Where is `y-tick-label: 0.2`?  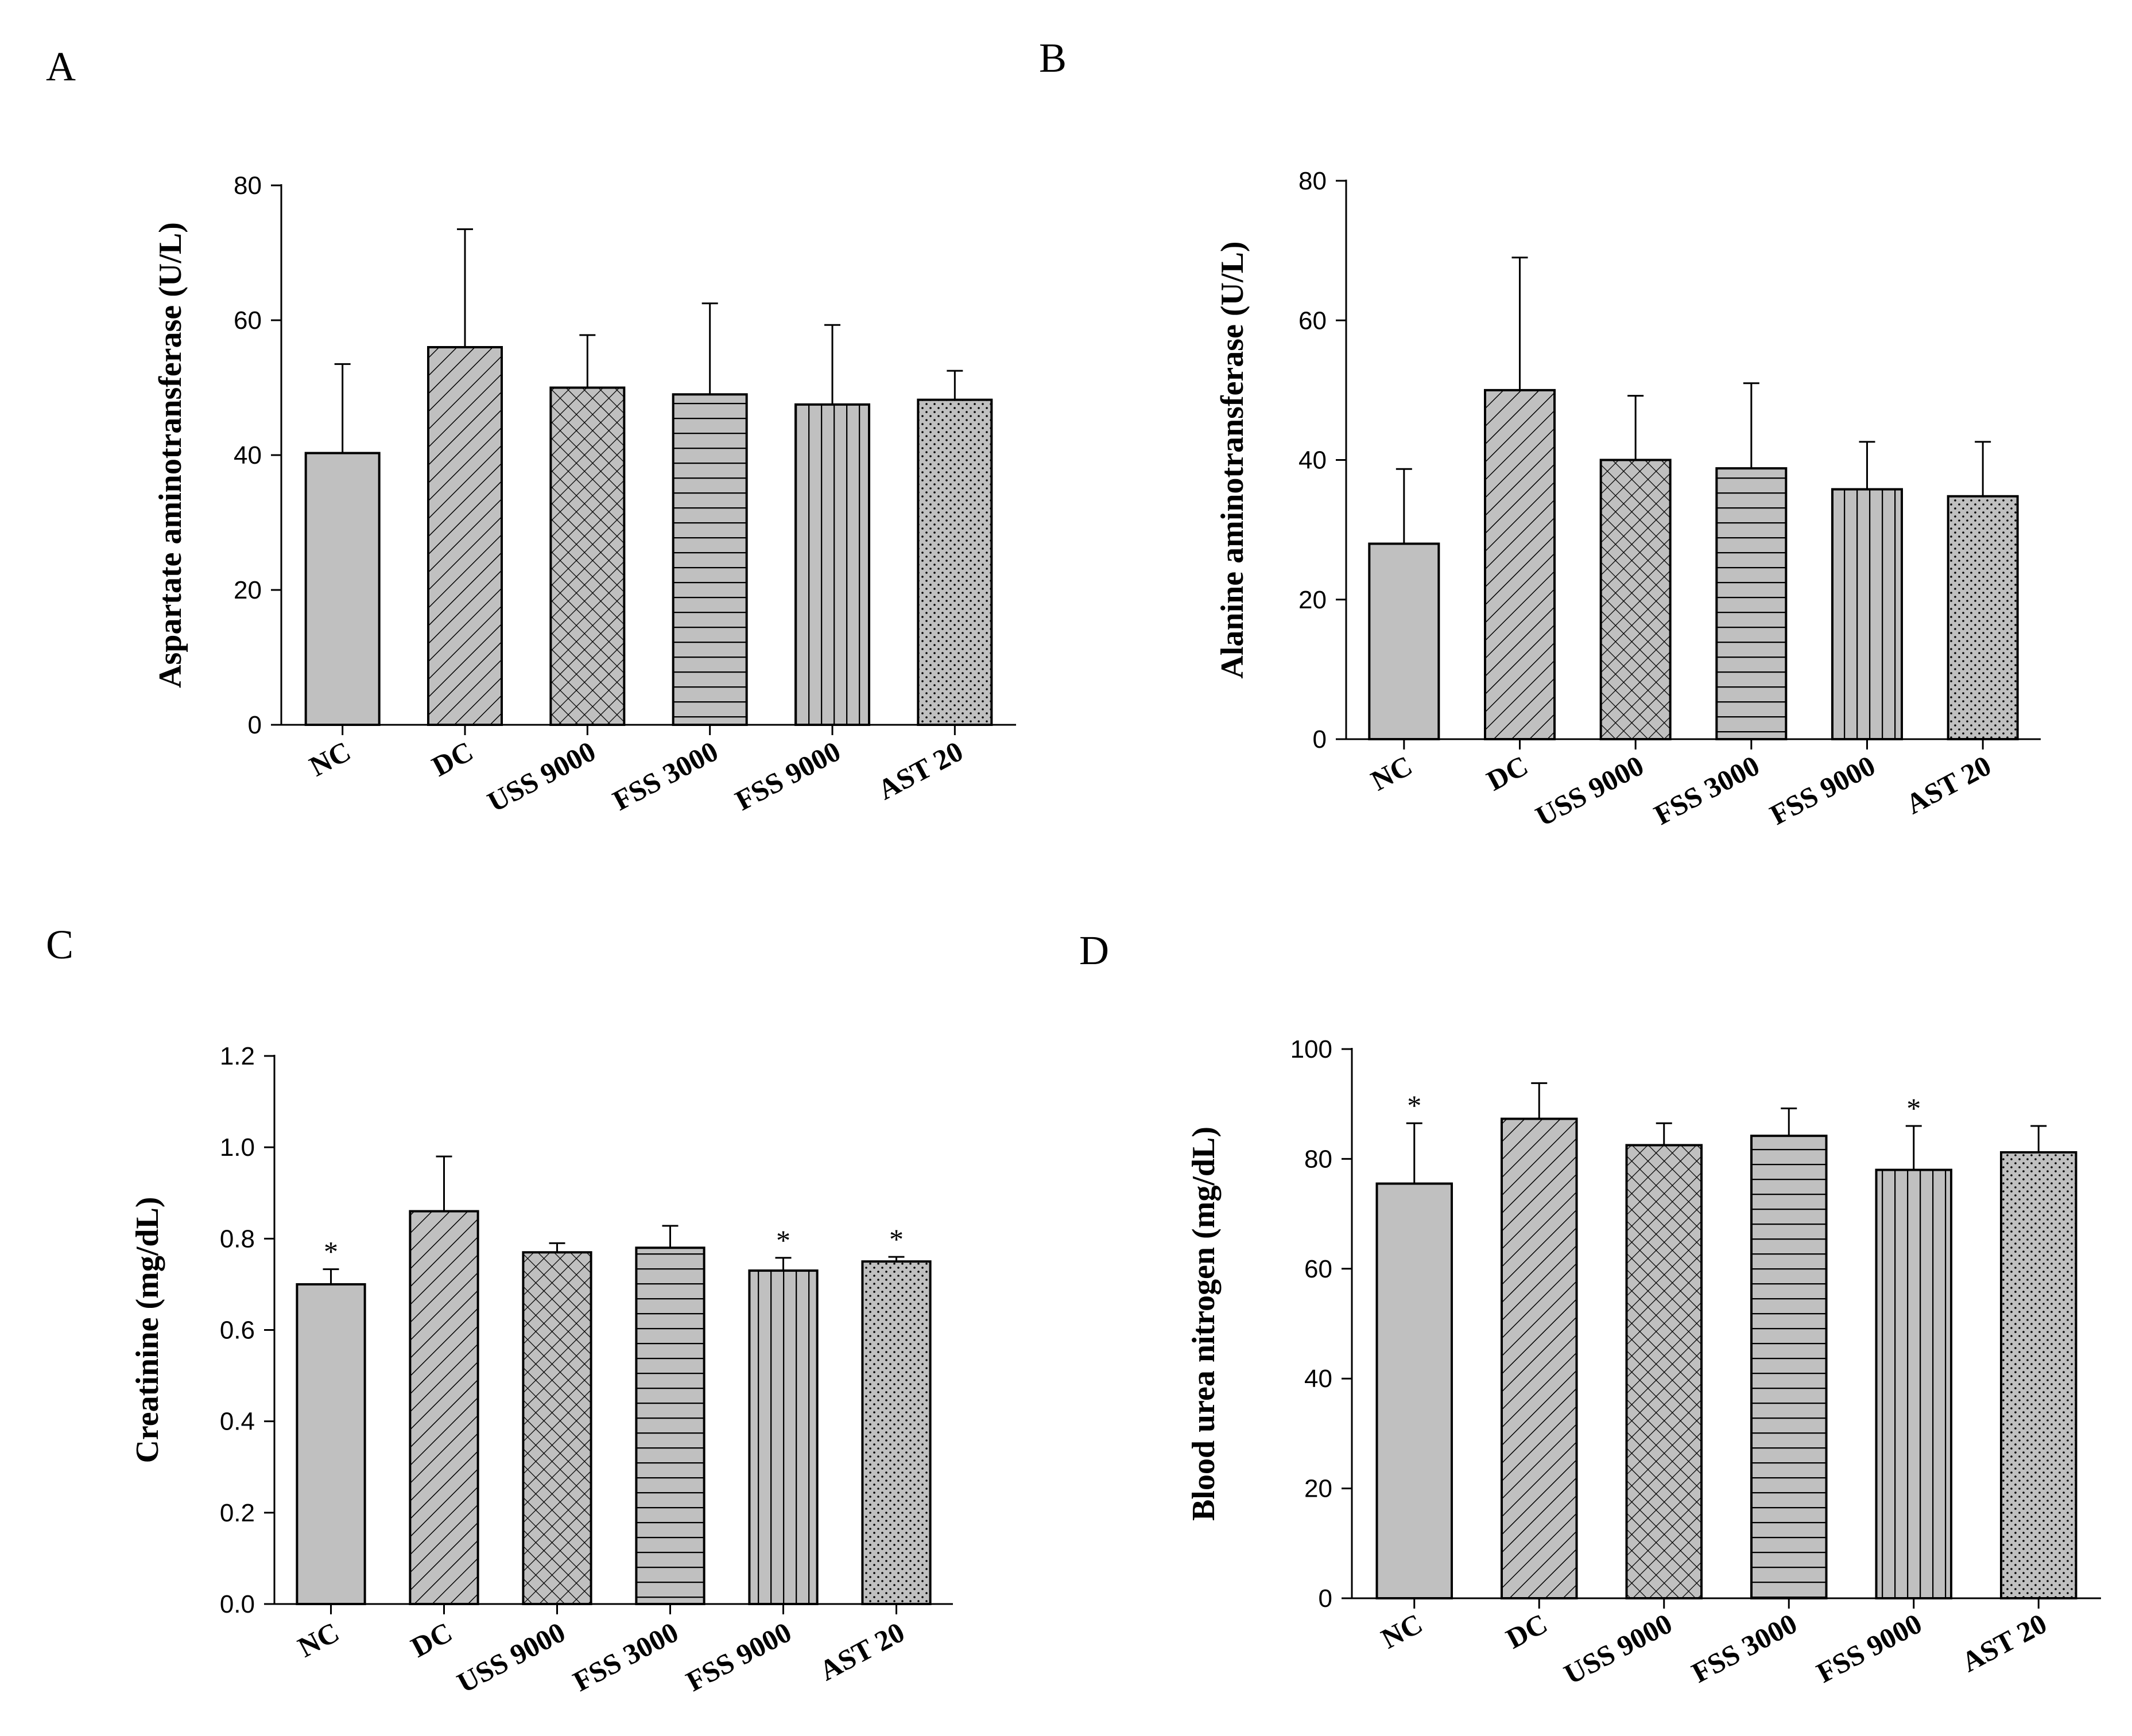
y-tick-label: 0.2 is located at coordinates (237, 1513).